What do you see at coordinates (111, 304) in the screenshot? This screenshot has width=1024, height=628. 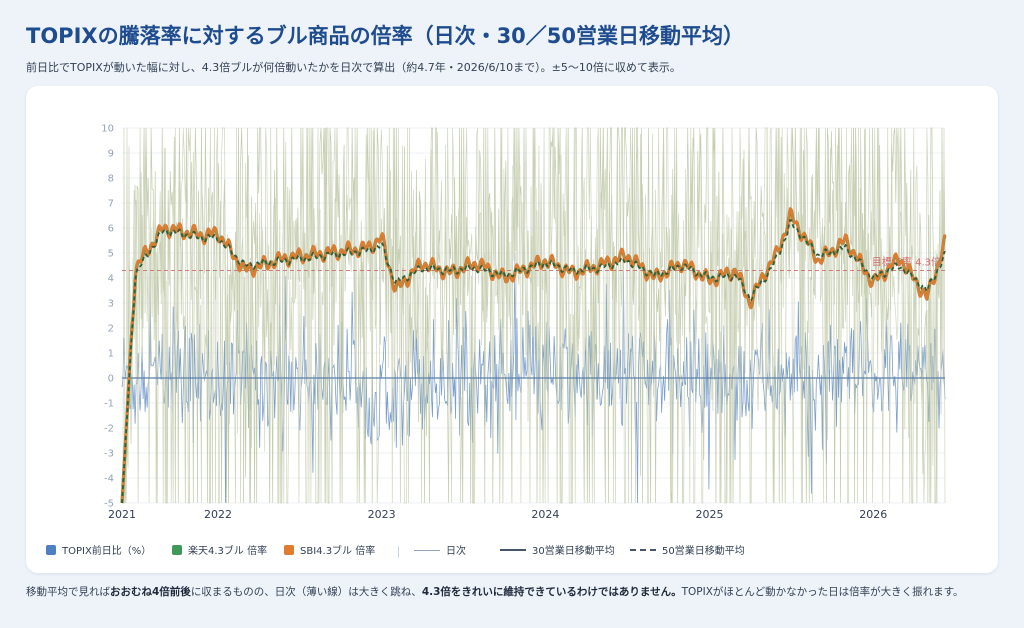 I see `y-tick-label: 3` at bounding box center [111, 304].